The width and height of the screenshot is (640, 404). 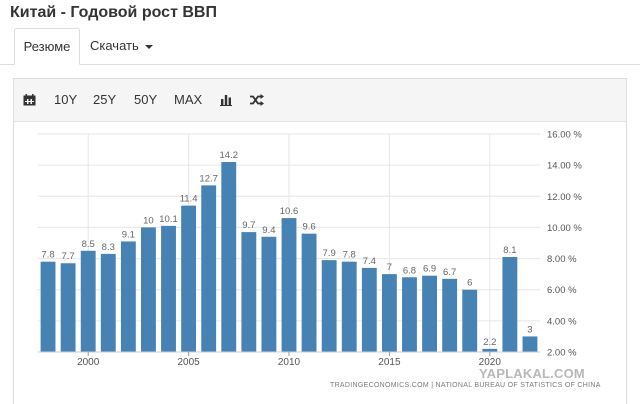 What do you see at coordinates (489, 342) in the screenshot?
I see `data-label: 2.2` at bounding box center [489, 342].